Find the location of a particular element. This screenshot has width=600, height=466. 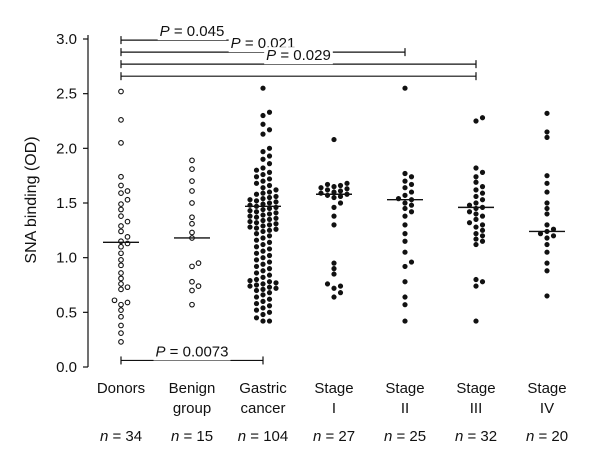

sample-size-label: n = 27 is located at coordinates (334, 436).